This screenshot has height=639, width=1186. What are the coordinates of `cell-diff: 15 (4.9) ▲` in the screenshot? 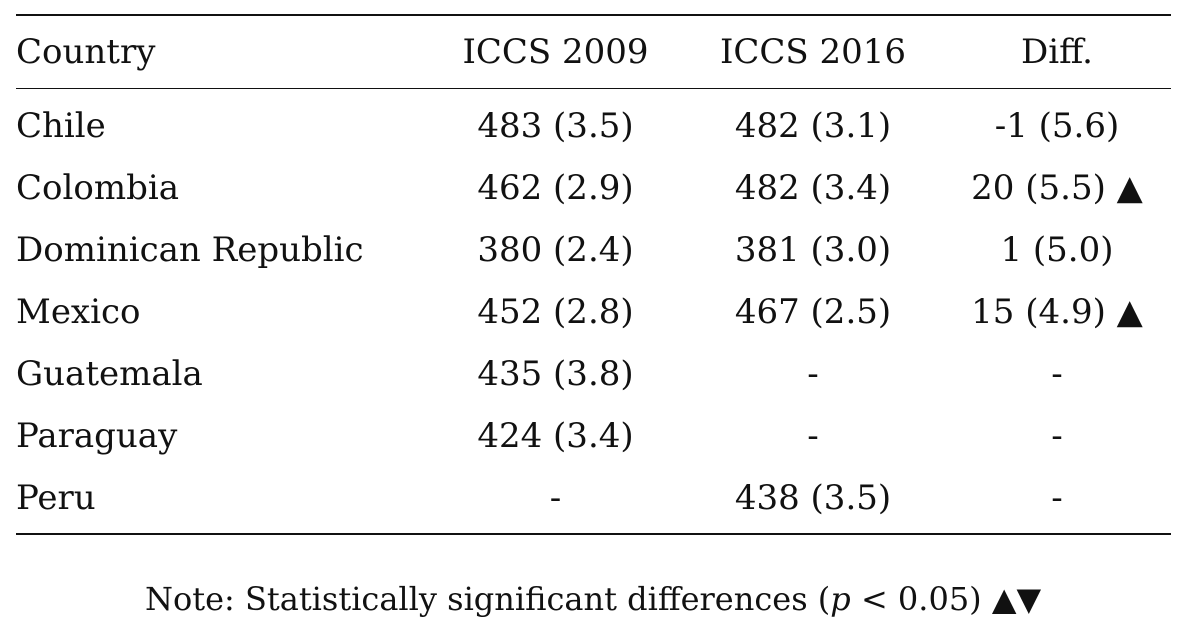 It's located at (1057, 312).